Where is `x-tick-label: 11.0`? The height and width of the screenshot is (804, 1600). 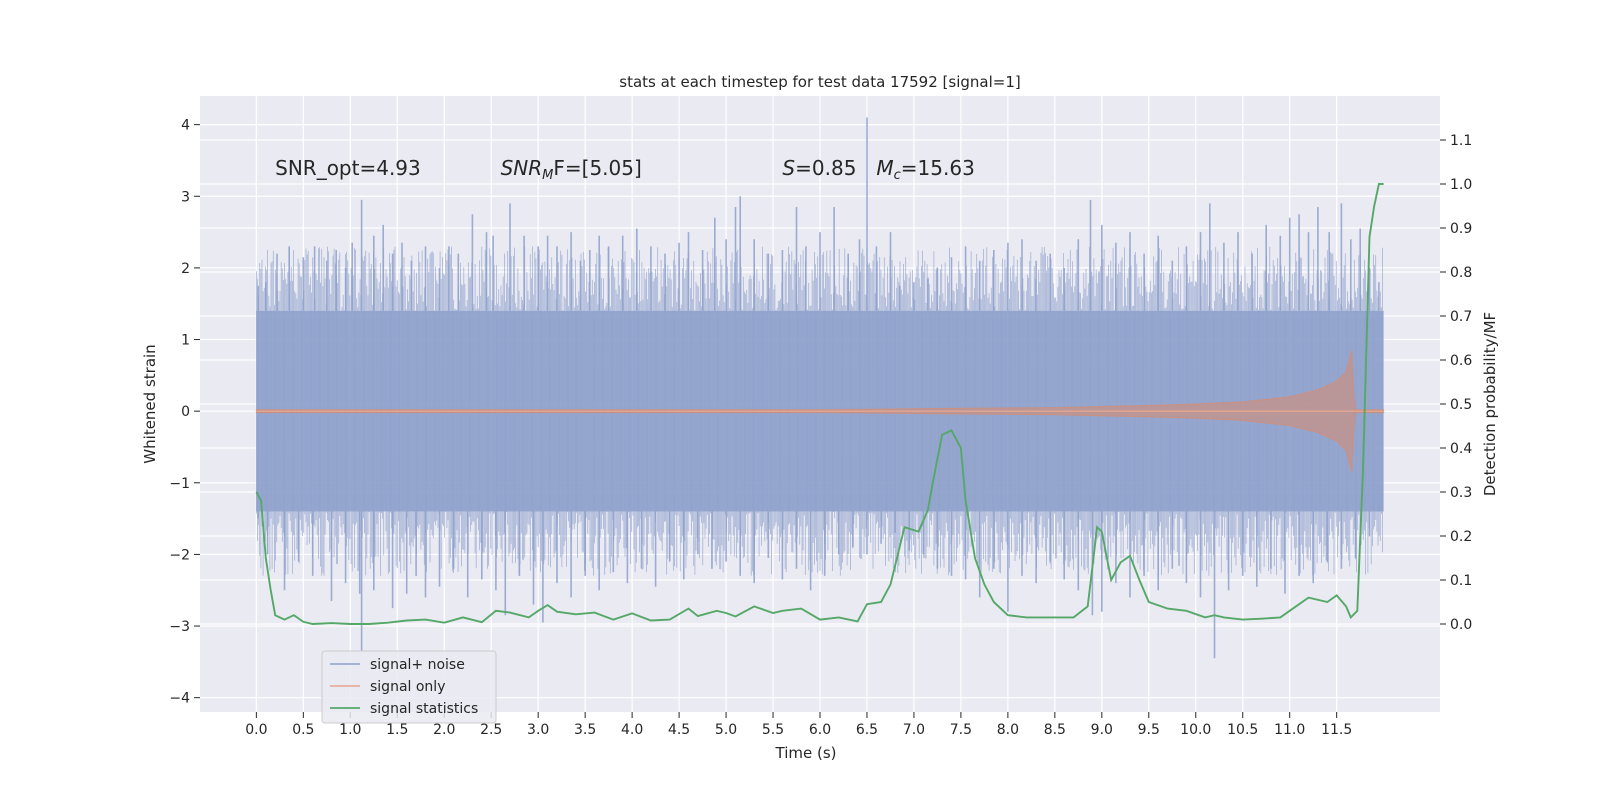
x-tick-label: 11.0 is located at coordinates (1289, 730).